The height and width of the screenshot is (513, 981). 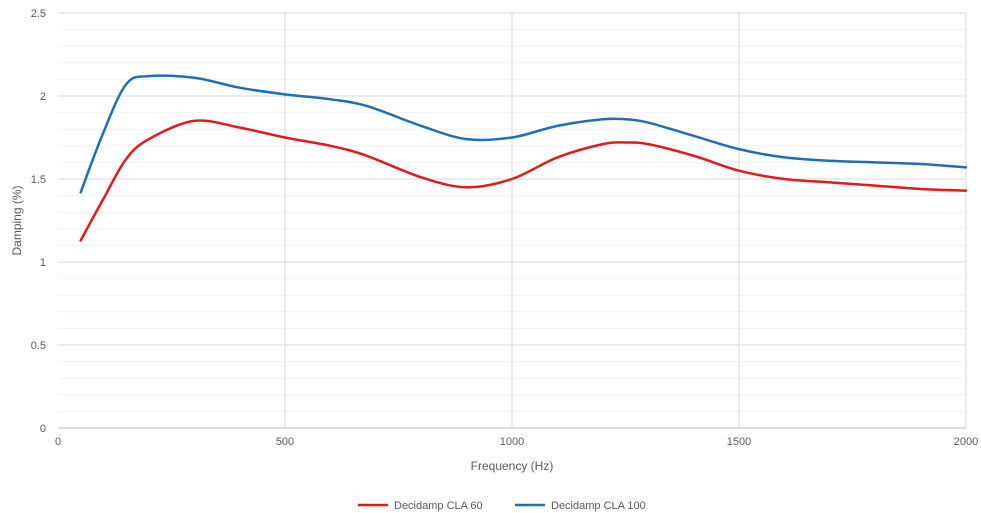 What do you see at coordinates (966, 442) in the screenshot?
I see `x-tick-label: 2000` at bounding box center [966, 442].